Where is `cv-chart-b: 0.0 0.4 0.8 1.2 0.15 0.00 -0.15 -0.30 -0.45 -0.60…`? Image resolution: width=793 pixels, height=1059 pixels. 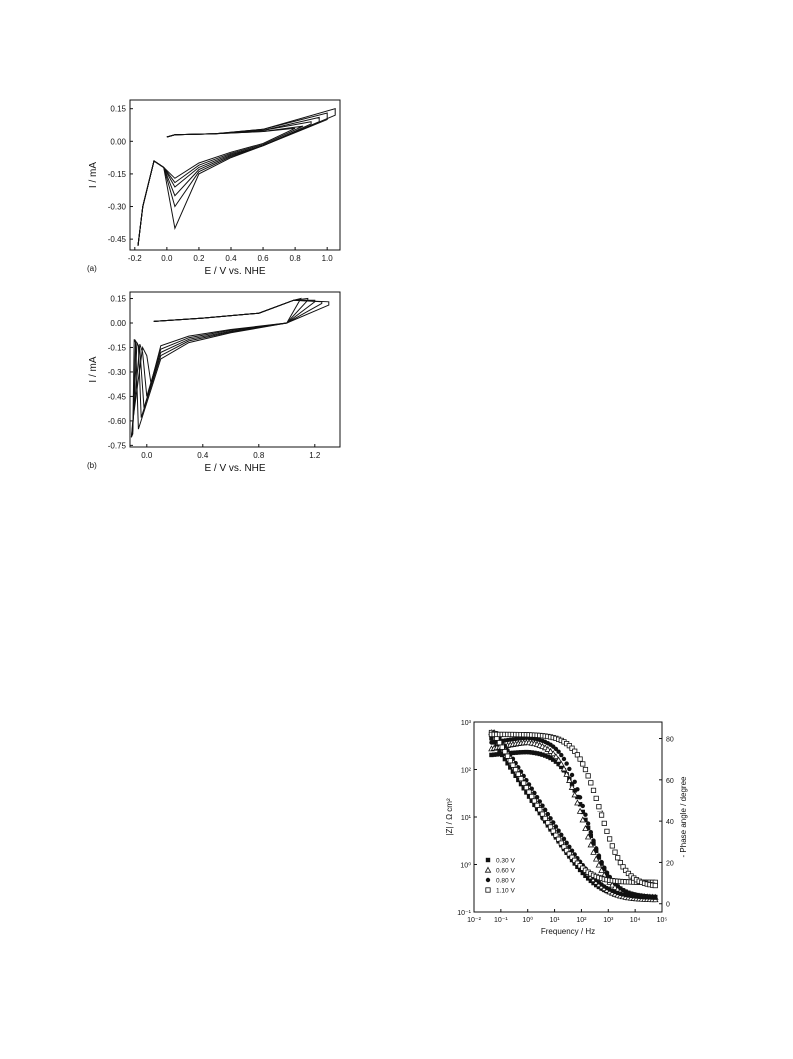
cv-chart-b: 0.0 0.4 0.8 1.2 0.15 0.00 -0.15 -0.30 -0.45 -0.60… is located at coordinates (214, 382).